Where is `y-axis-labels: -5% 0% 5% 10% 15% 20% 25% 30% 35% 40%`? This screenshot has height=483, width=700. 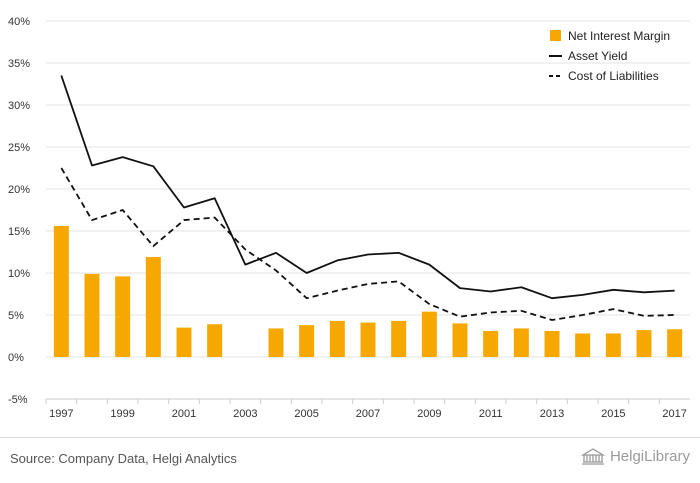
y-axis-labels: -5% 0% 5% 10% 15% 20% 25% 30% 35% 40% is located at coordinates (19, 211).